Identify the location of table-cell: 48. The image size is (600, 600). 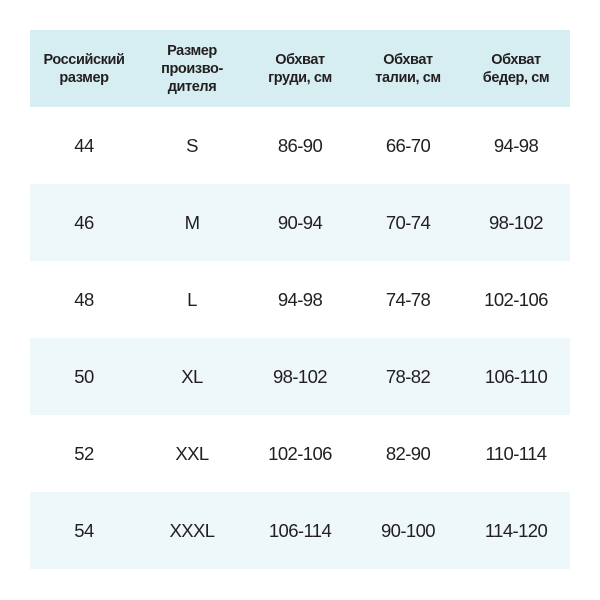
(84, 299).